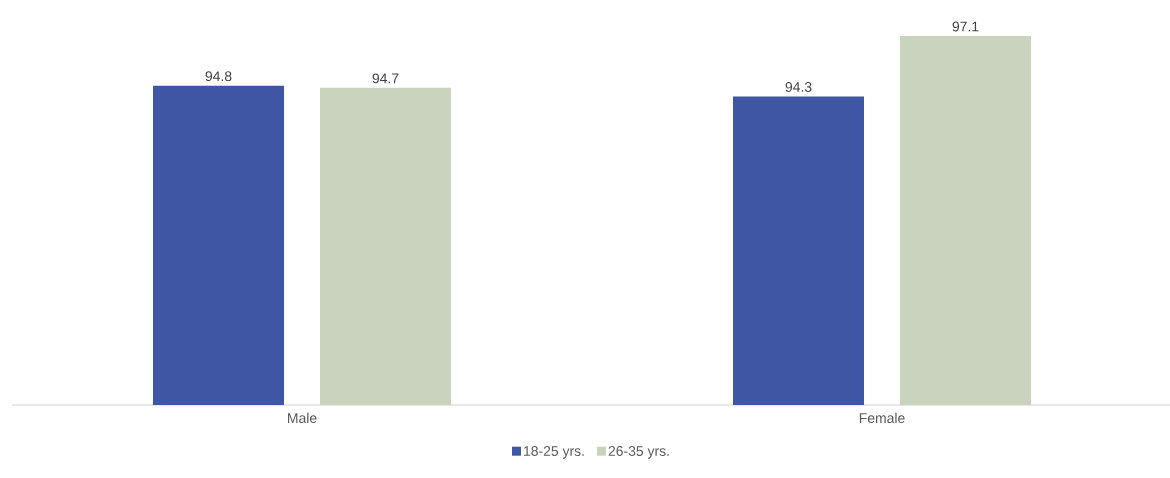  Describe the element at coordinates (554, 452) in the screenshot. I see `legend-label: 18-25 yrs.` at that location.